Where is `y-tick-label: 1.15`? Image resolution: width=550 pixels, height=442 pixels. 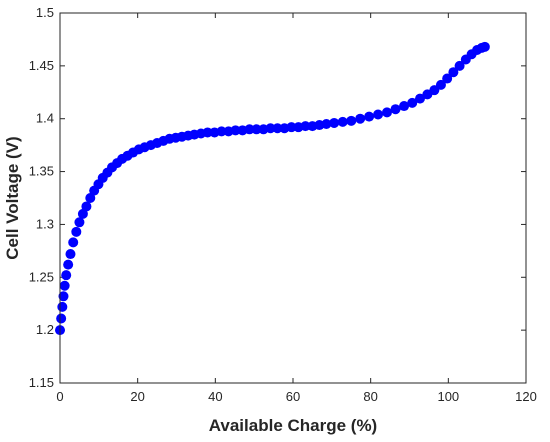 y-tick-label: 1.15 is located at coordinates (41, 382).